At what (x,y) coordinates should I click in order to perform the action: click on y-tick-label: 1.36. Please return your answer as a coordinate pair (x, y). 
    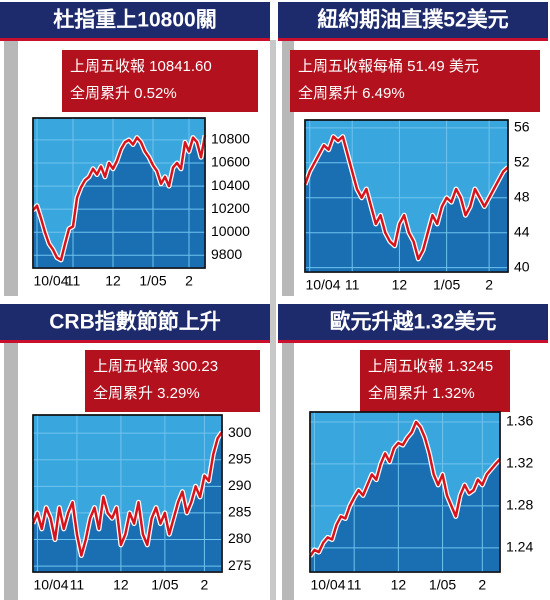
    Looking at the image, I should click on (519, 421).